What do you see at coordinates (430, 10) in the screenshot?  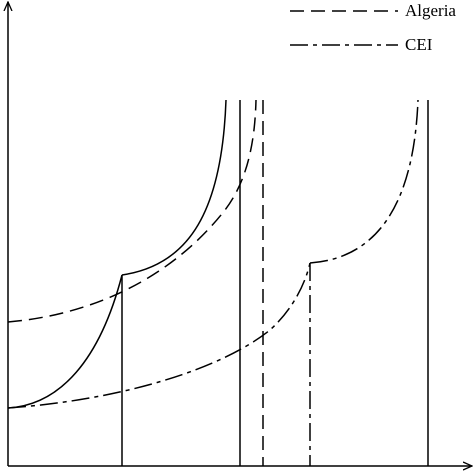 I see `legend-label: Algeria` at bounding box center [430, 10].